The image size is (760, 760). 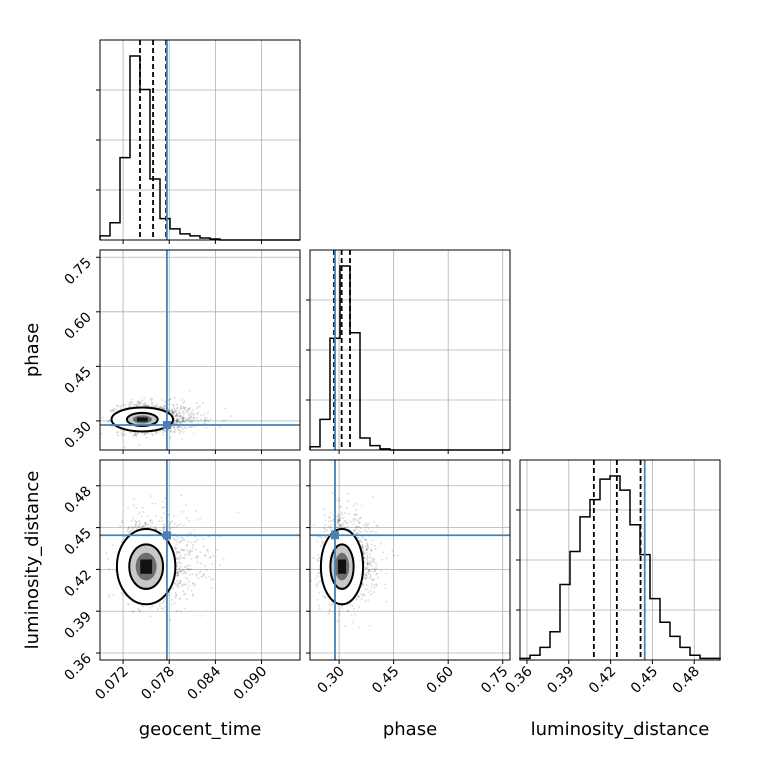 I want to click on x-tick-label: 0.42, so click(x=602, y=680).